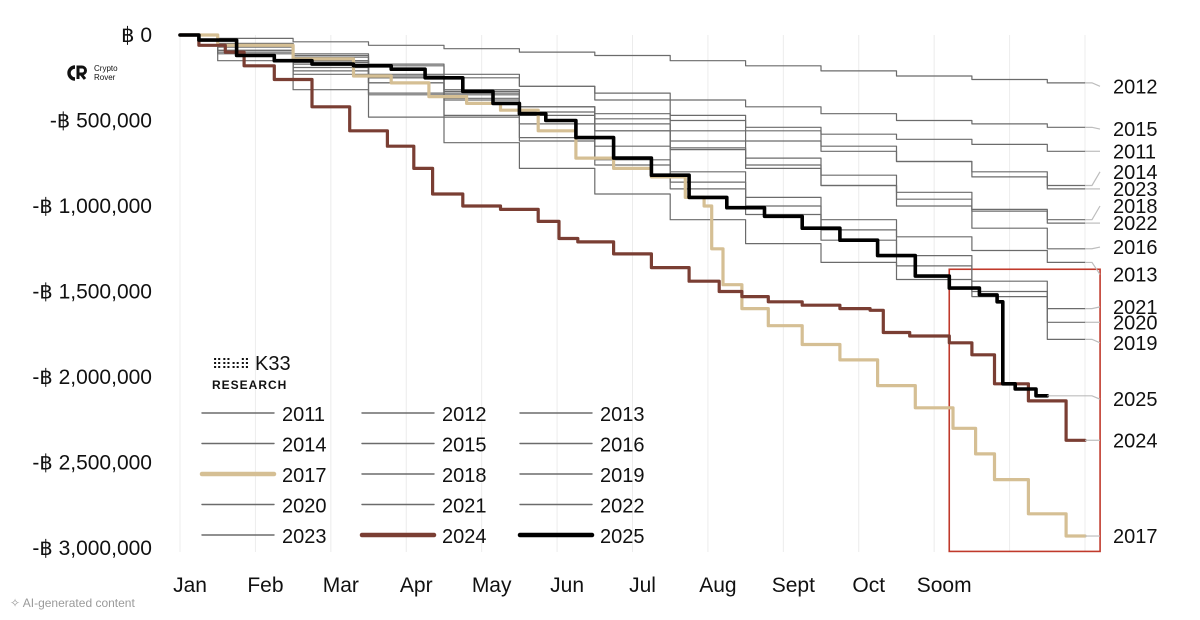 The width and height of the screenshot is (1200, 620). Describe the element at coordinates (105, 77) in the screenshot. I see `brand-line-2: Rover` at that location.